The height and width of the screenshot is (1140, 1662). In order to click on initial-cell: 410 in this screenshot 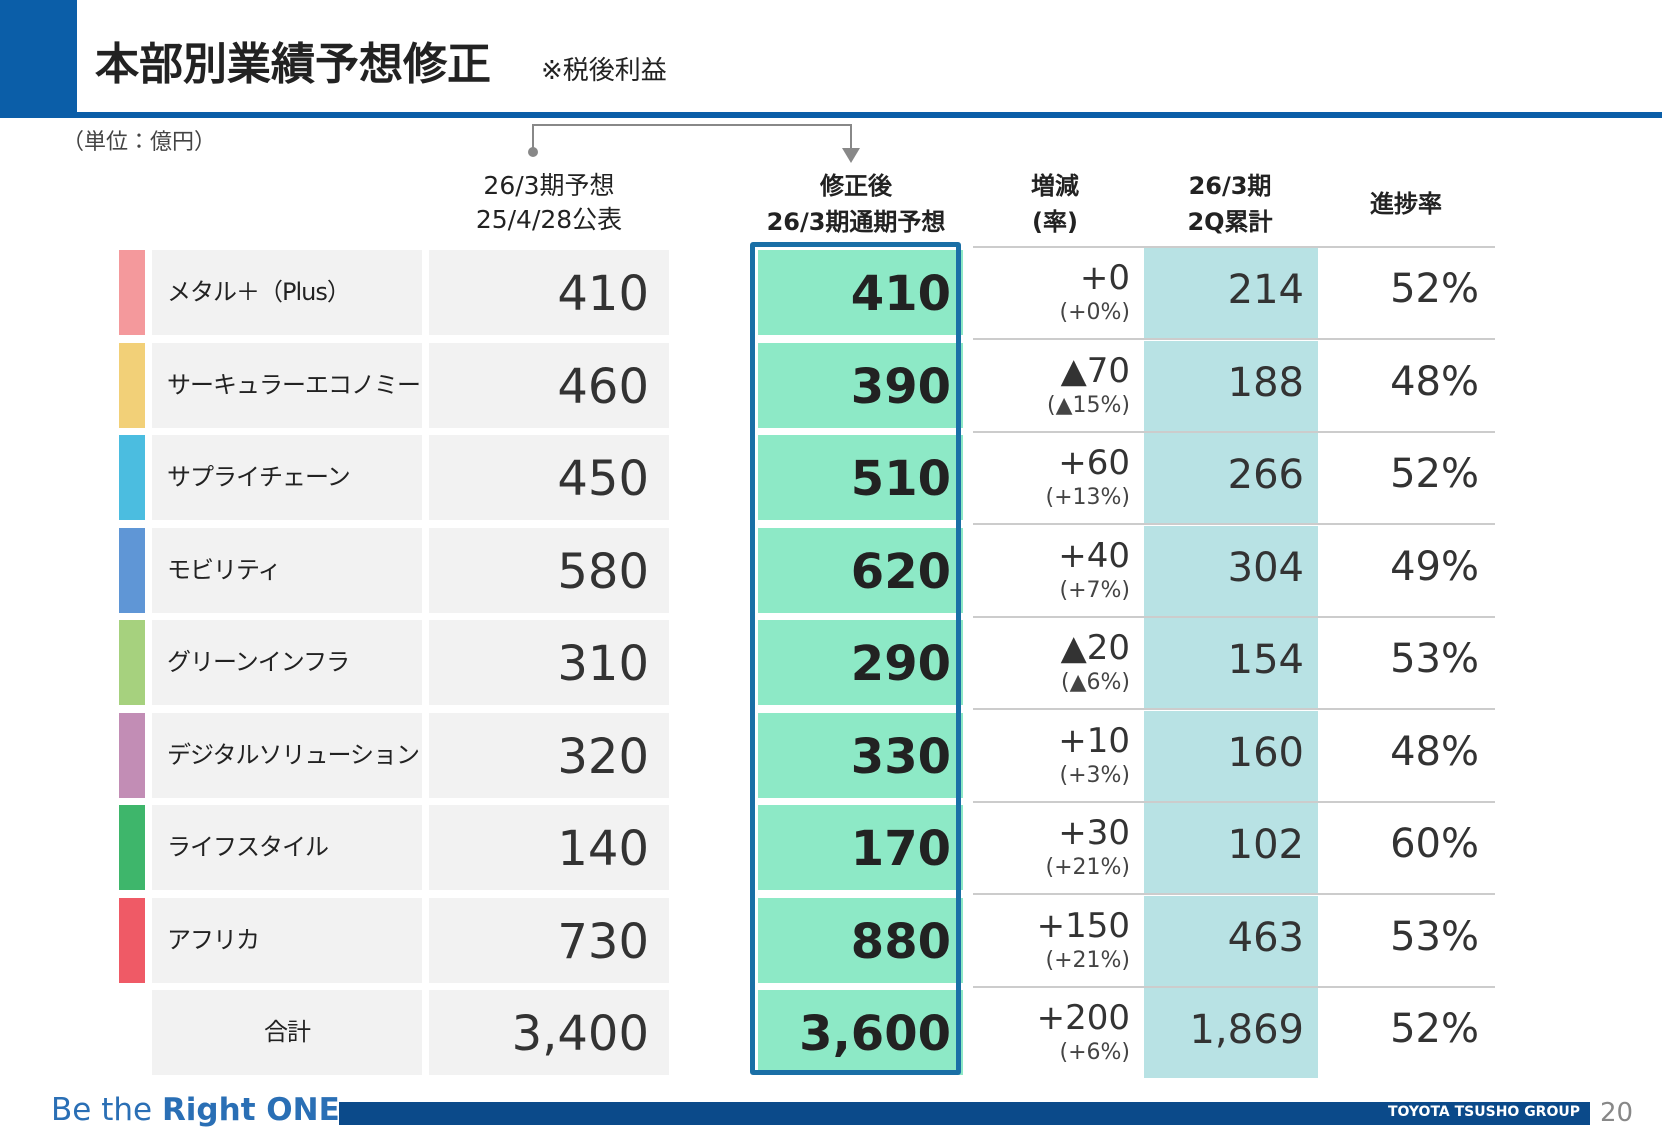, I will do `click(549, 292)`.